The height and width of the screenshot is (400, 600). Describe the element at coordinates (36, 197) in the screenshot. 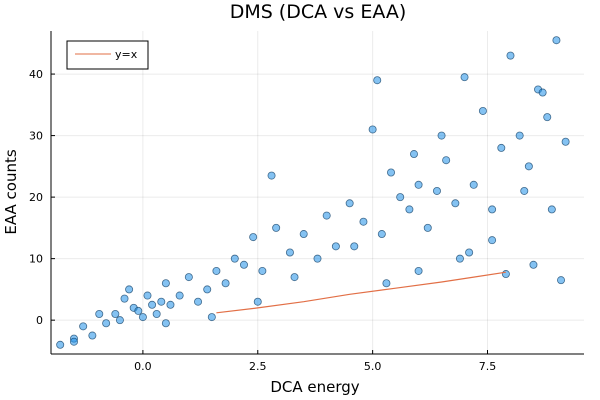

I see `y-tick-label: 20` at that location.